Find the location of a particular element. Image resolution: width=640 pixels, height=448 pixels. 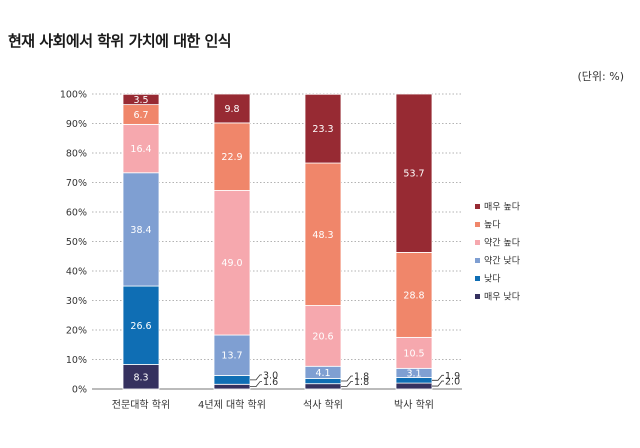

data-label: 49.0 is located at coordinates (231, 263).